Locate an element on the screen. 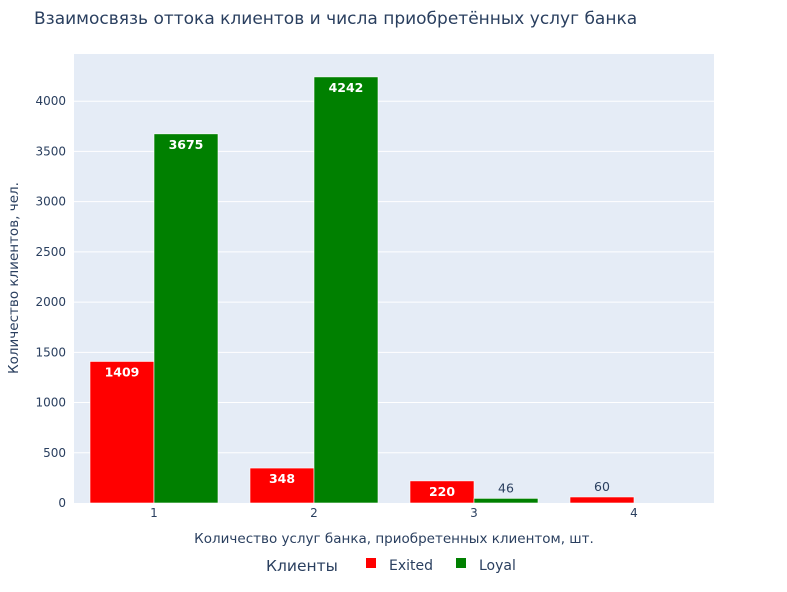  bar-value-label: 60 is located at coordinates (602, 486).